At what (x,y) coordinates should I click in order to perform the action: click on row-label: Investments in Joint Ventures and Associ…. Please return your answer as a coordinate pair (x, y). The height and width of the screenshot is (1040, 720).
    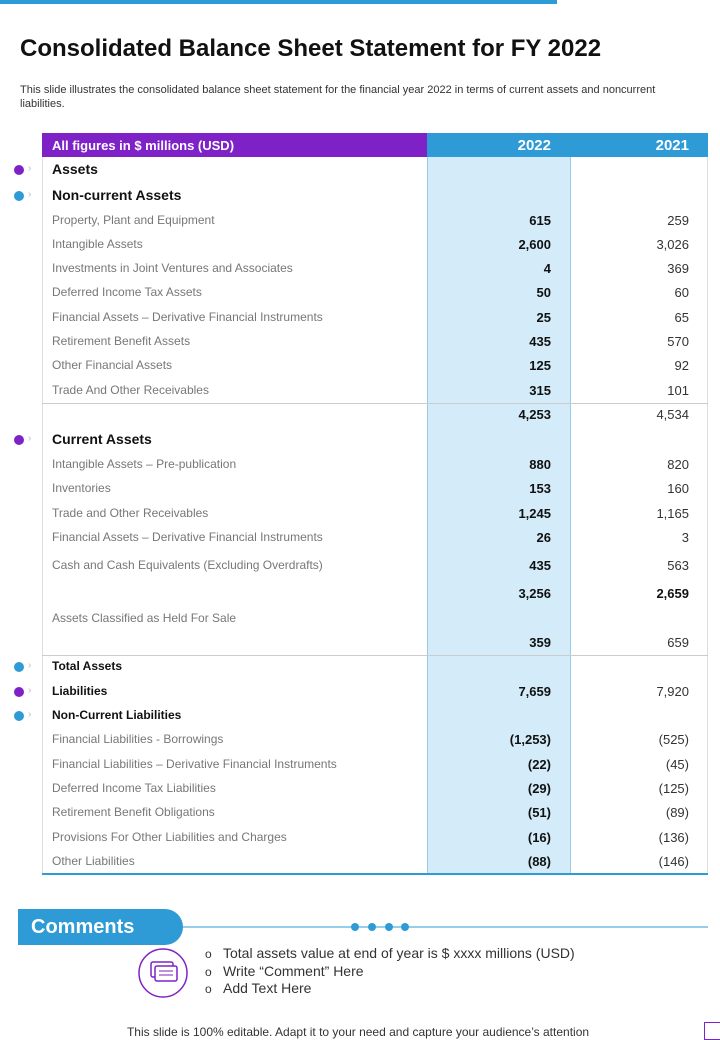
    Looking at the image, I should click on (172, 268).